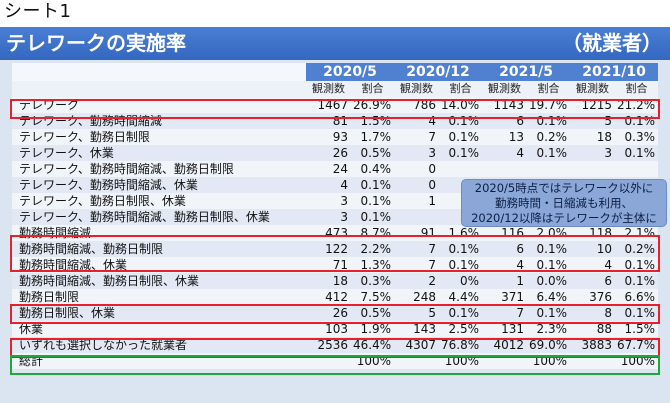 The width and height of the screenshot is (670, 403). I want to click on table-row: 勤務時間縮減、休業 71 1.3% 7 0.1% 4 0.1% 4 0.1%, so click(335, 265).